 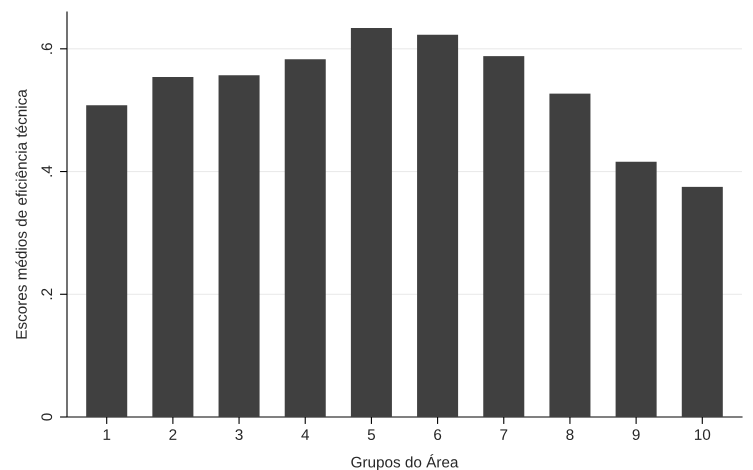 I want to click on x-tick-label: 3, so click(x=239, y=434).